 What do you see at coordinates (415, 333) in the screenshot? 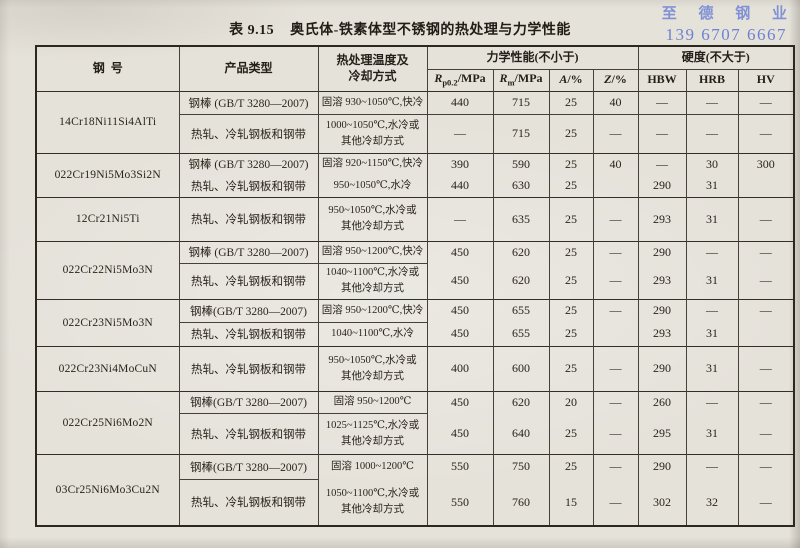
I see `table-row: 热轧、冷轧钢板和钢带 1040~1100℃,水冷 450 655 25 293 31` at bounding box center [415, 333].